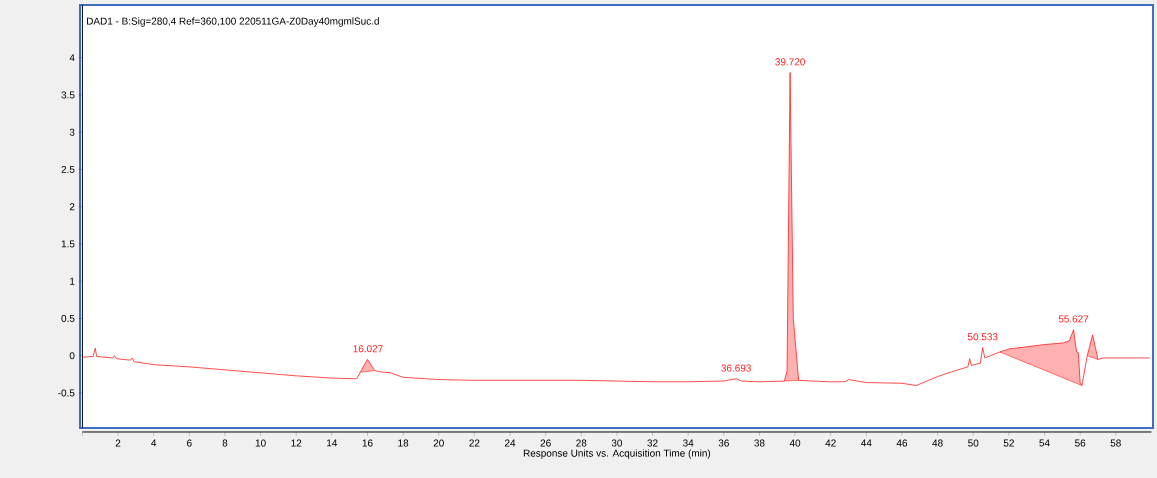  What do you see at coordinates (72, 132) in the screenshot?
I see `y-tick-label: 3` at bounding box center [72, 132].